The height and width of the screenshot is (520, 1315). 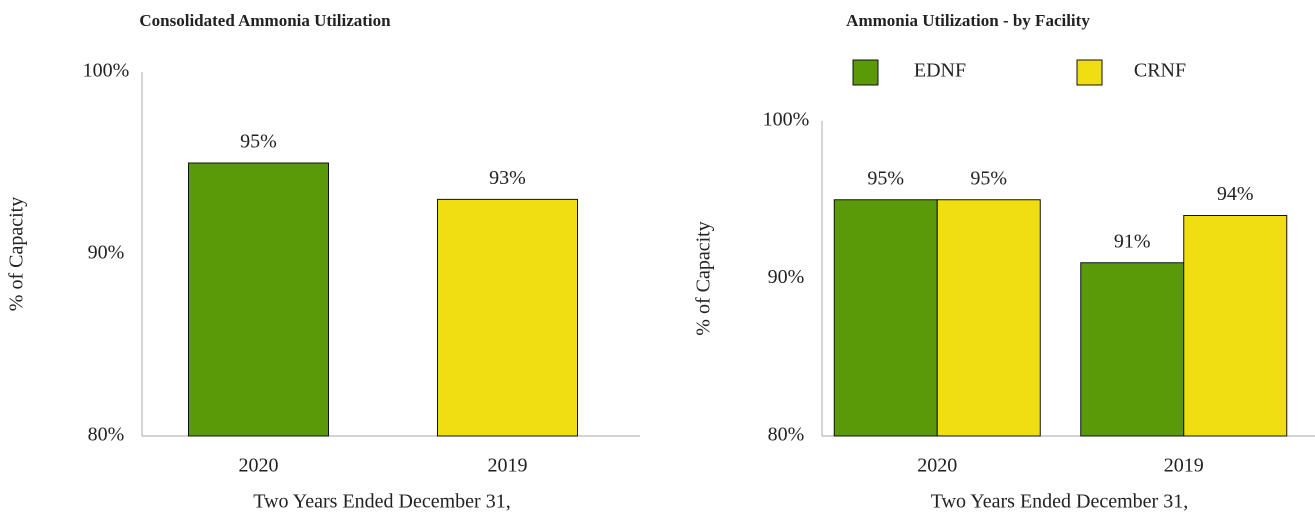 I want to click on data-label: 94%, so click(x=1235, y=194).